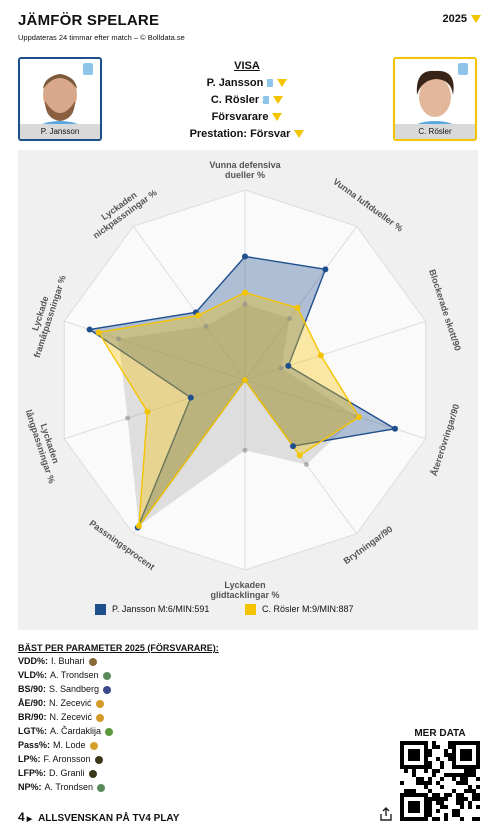 This screenshot has width=495, height=840. Describe the element at coordinates (414, 755) in the screenshot. I see `qr-finder` at that location.